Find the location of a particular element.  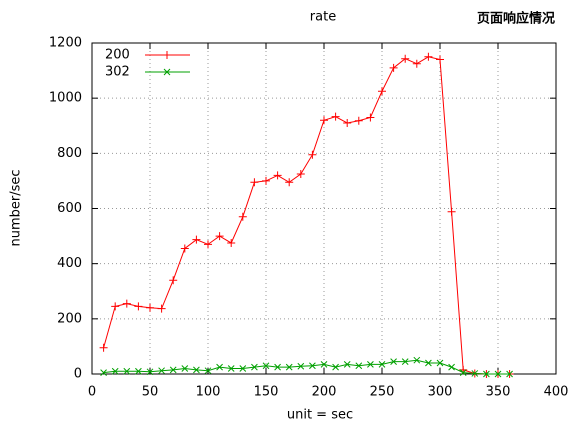

annotation: 页面响应情况 is located at coordinates (516, 19).